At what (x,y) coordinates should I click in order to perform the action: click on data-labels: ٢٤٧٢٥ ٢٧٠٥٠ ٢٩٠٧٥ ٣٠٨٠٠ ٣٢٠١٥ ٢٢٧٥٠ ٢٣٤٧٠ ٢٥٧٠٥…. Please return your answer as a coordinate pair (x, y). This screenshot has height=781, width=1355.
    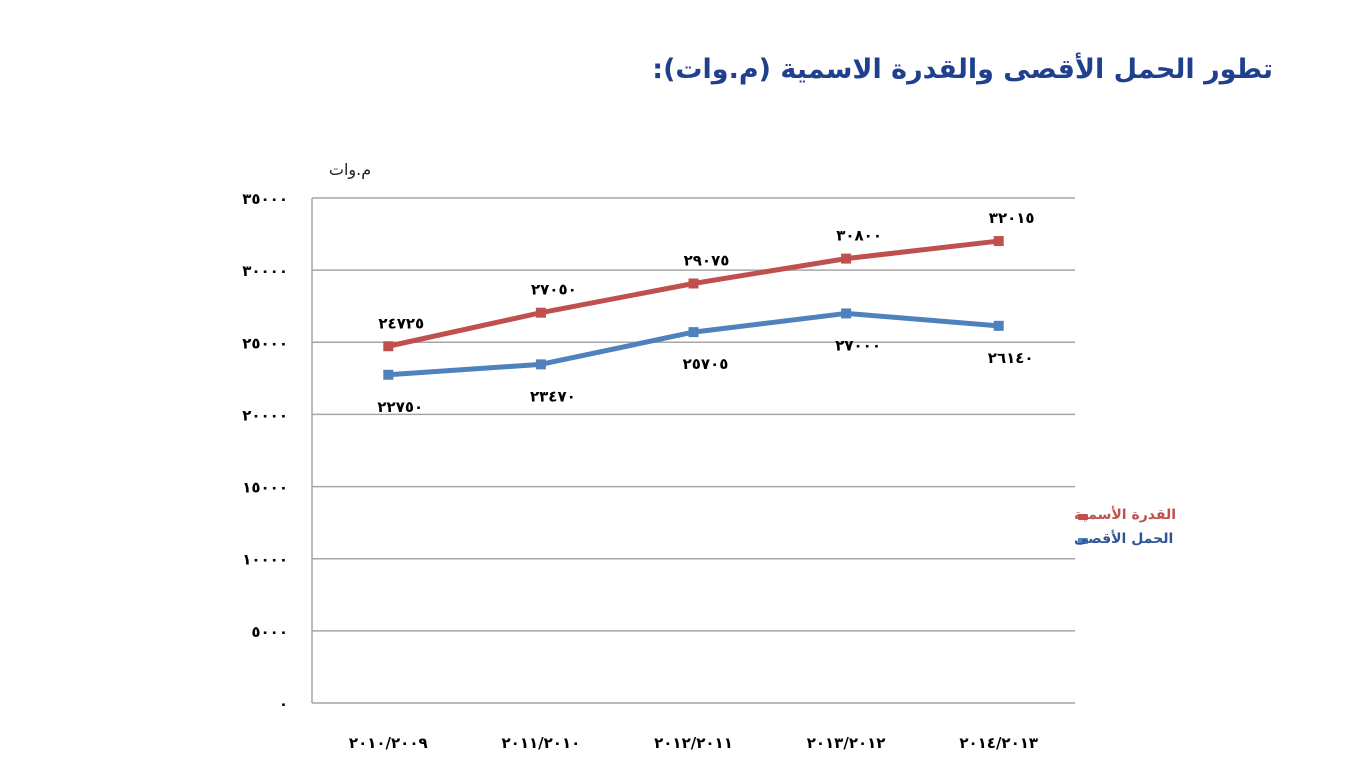
    Looking at the image, I should click on (706, 312).